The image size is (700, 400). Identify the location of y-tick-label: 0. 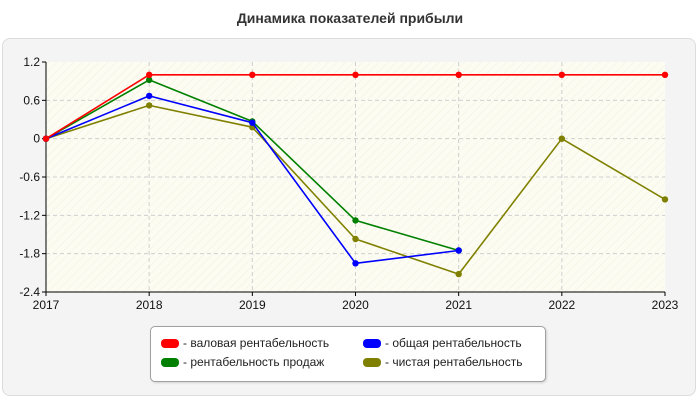
(36, 139).